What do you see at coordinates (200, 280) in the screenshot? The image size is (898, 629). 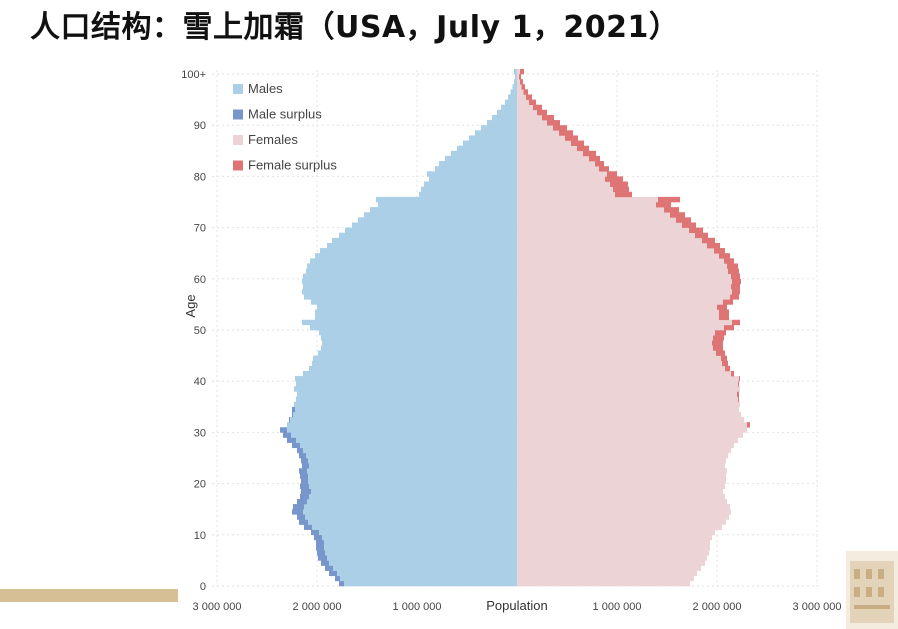 I see `y-tick-label: 60` at bounding box center [200, 280].